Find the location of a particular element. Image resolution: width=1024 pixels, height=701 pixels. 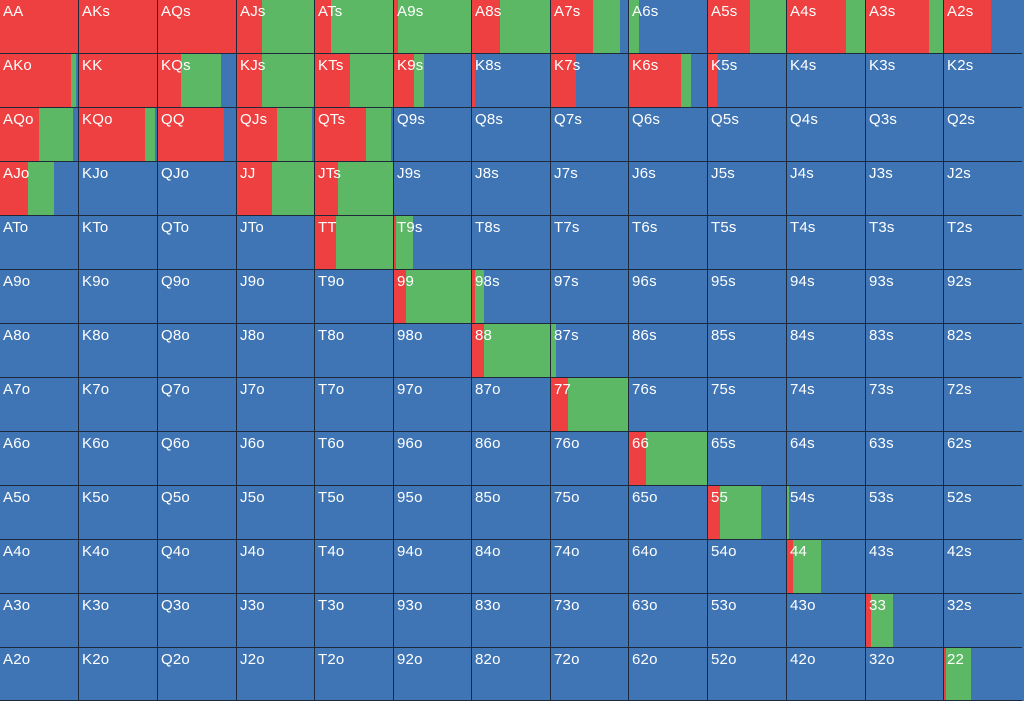

hand-cell-32s: 32s is located at coordinates (983, 621).